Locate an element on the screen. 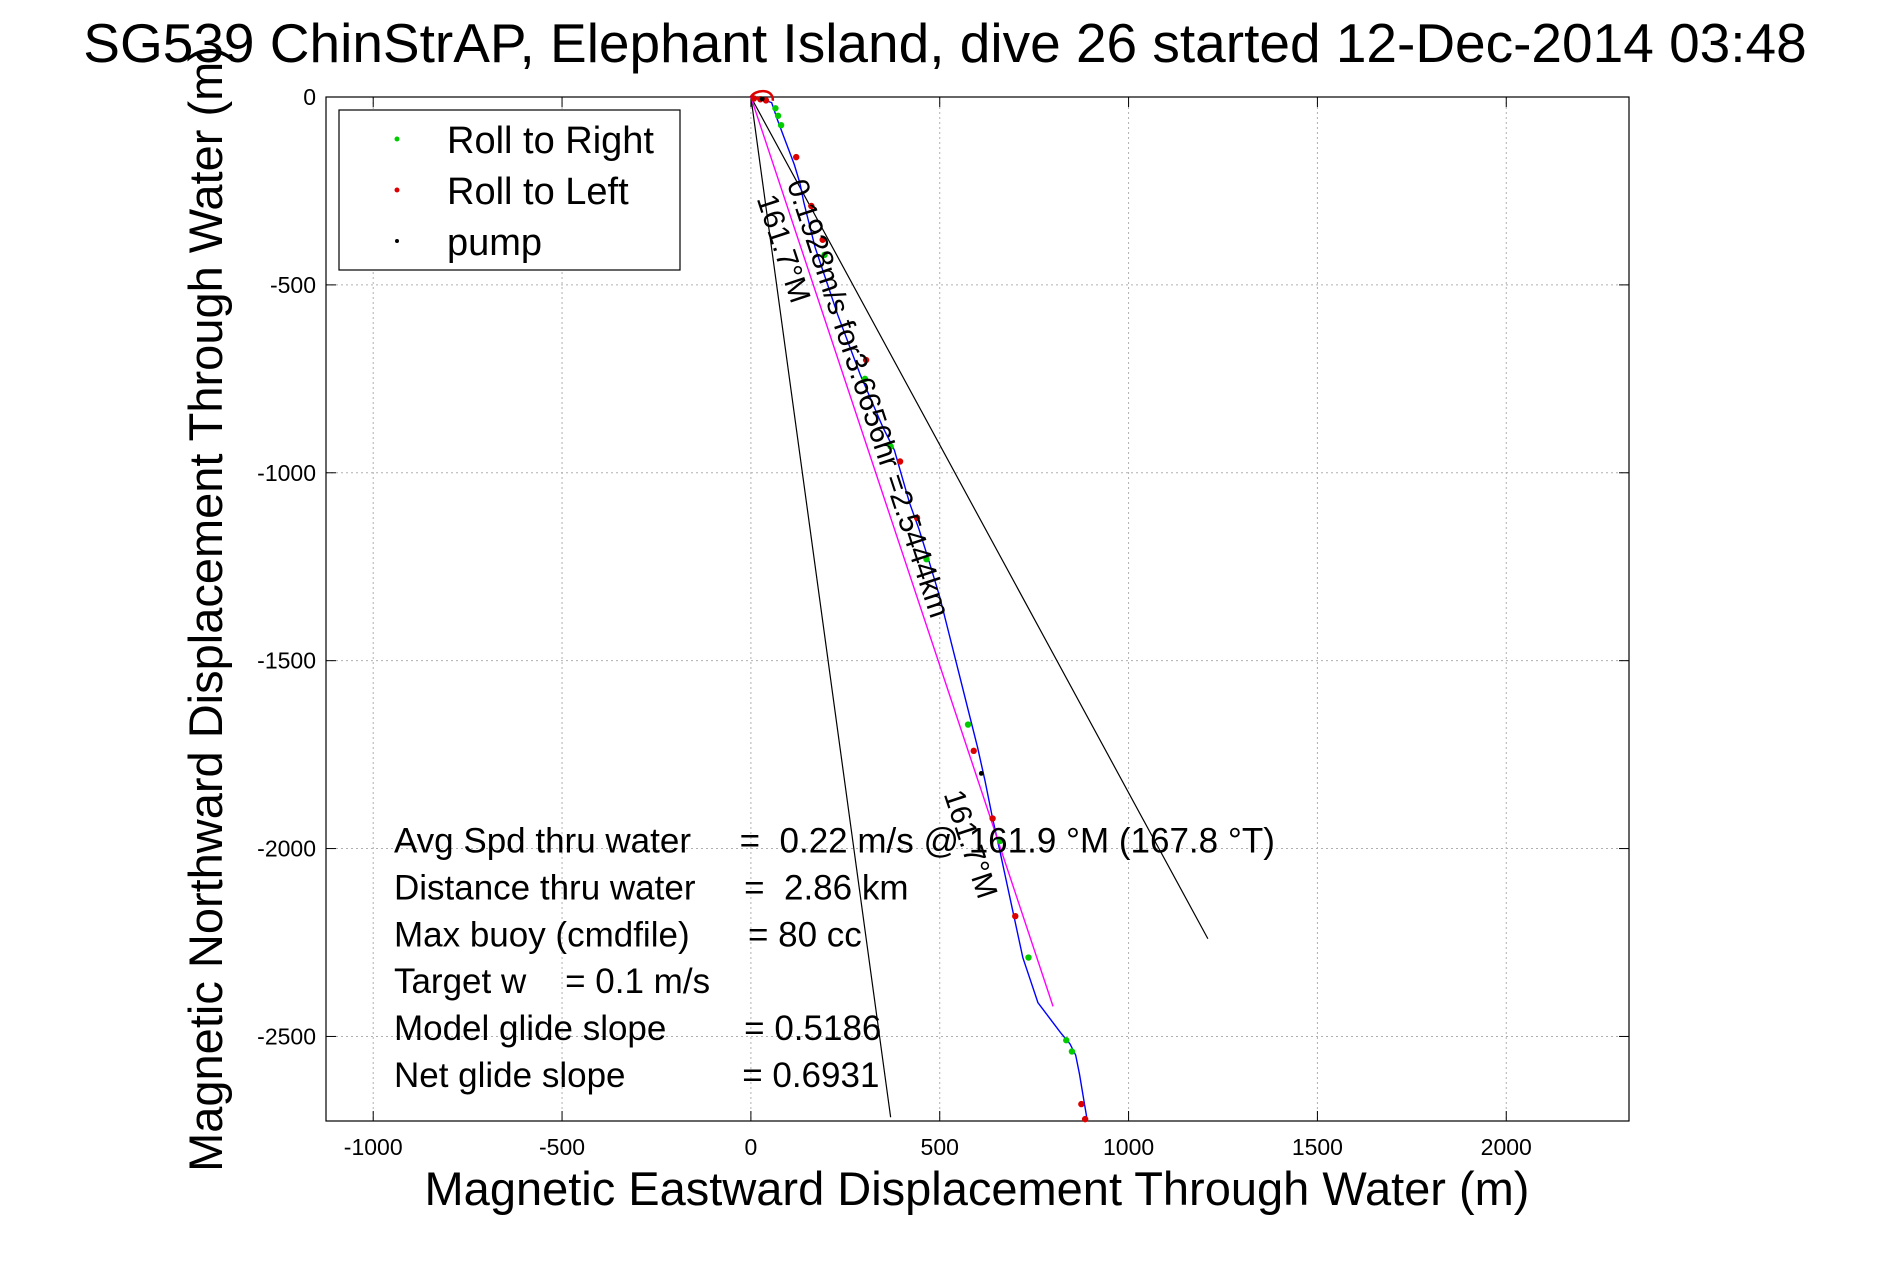 The width and height of the screenshot is (1891, 1262). stats-line: Model glide slope = 0.5186 is located at coordinates (637, 1028).